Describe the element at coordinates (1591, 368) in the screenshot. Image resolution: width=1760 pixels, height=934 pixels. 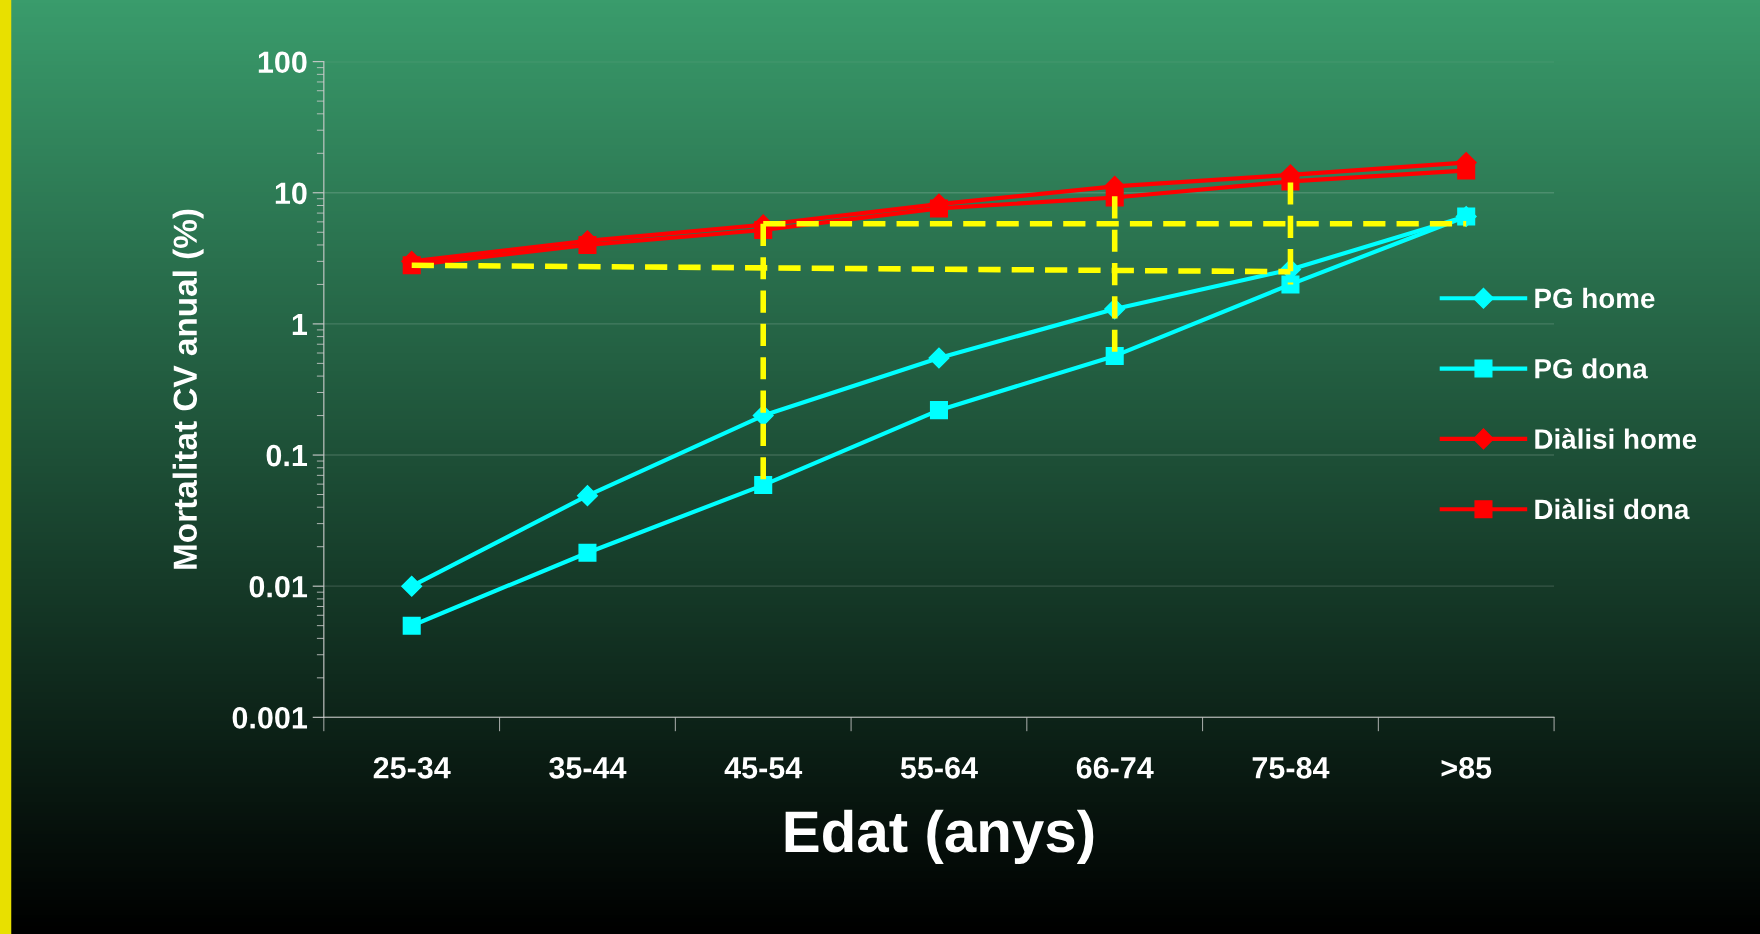
I see `legend-label: PG dona` at that location.